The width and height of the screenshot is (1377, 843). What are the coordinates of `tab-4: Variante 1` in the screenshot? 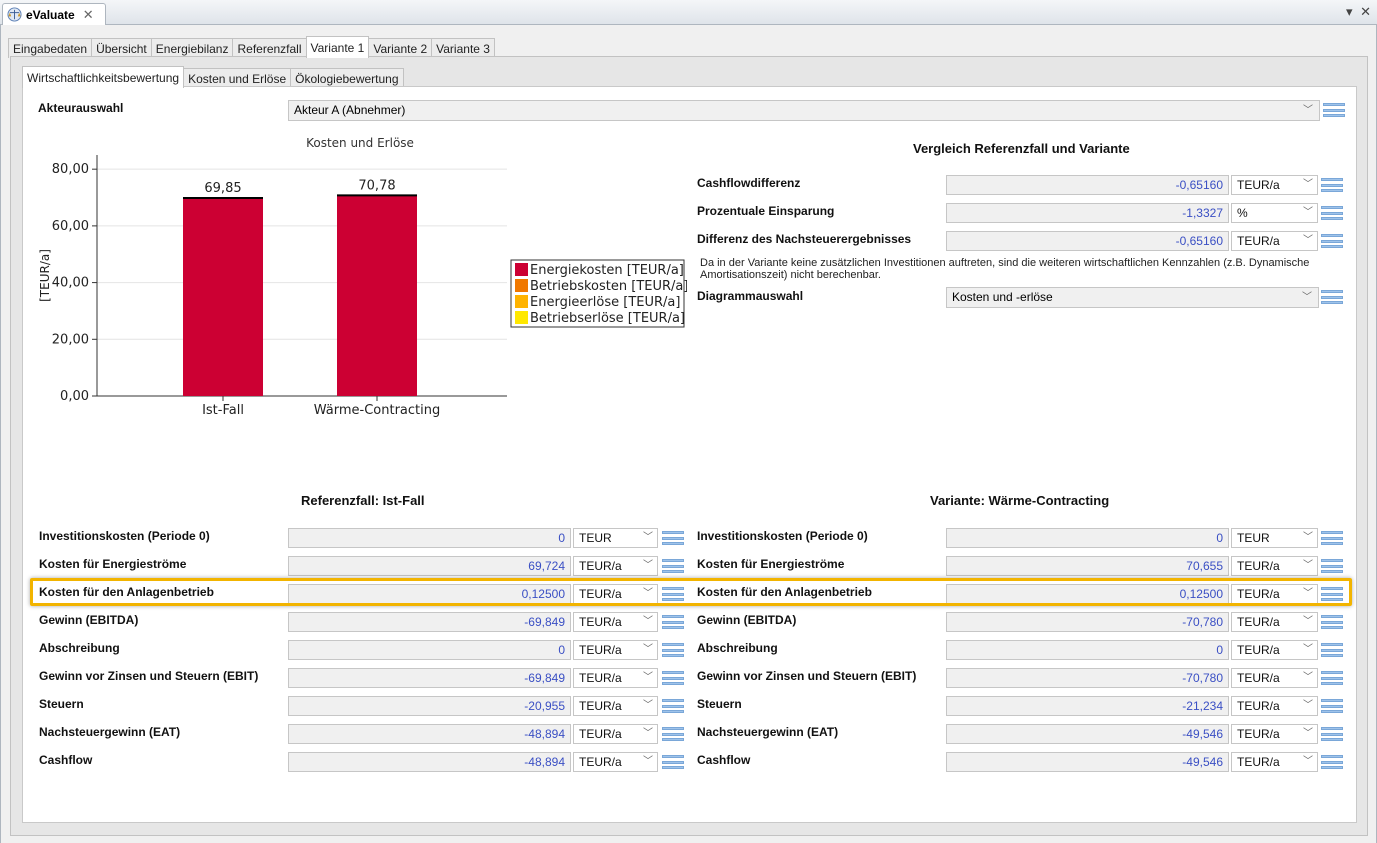 It's located at (337, 47).